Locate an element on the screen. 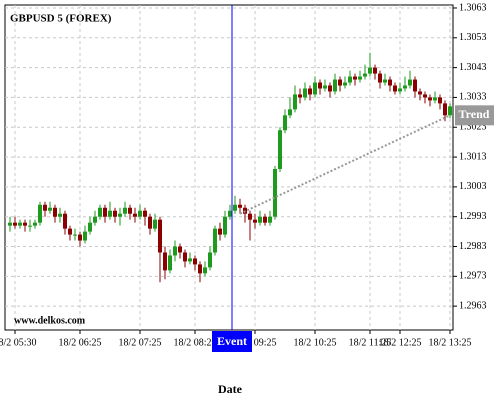 The width and height of the screenshot is (500, 400). trend-label: Trend is located at coordinates (474, 114).